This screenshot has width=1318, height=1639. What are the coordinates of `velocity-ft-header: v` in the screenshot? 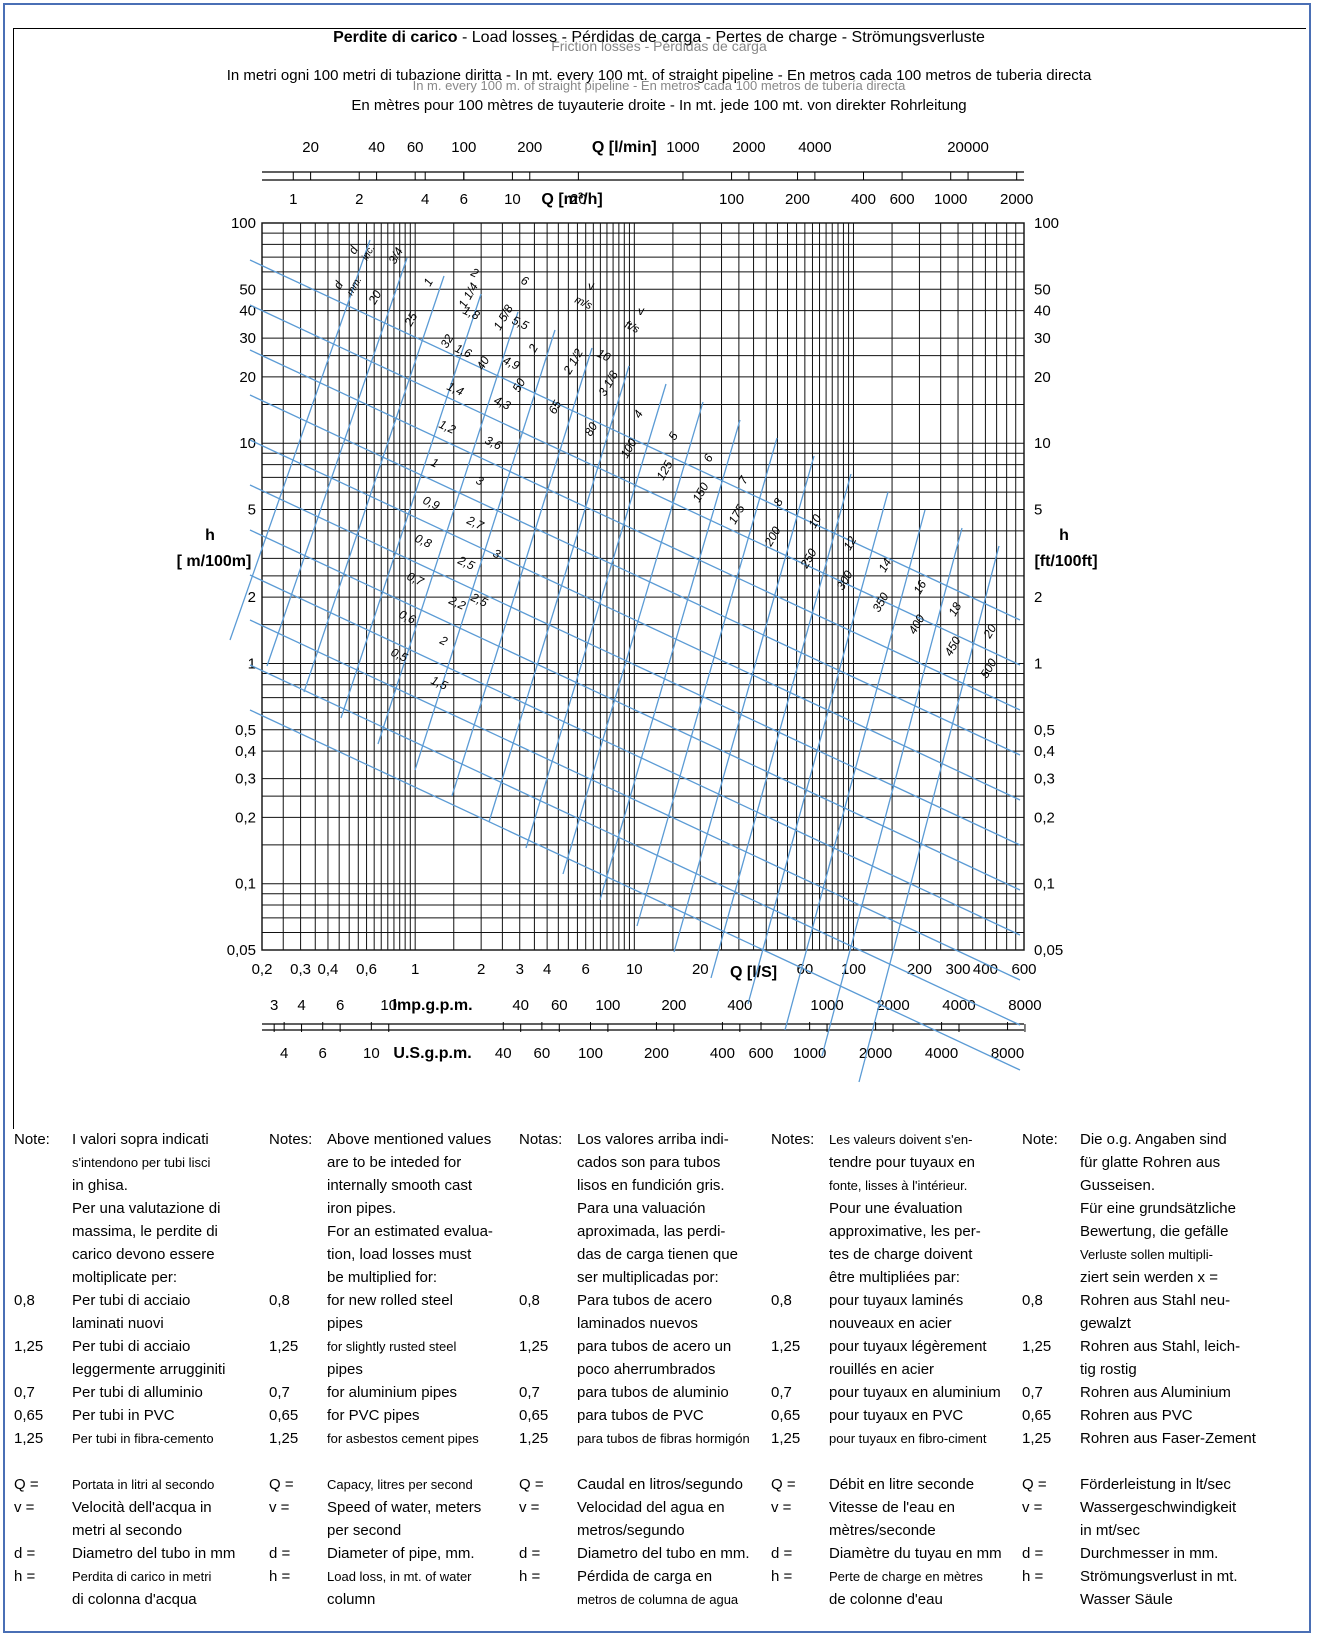 It's located at (641, 311).